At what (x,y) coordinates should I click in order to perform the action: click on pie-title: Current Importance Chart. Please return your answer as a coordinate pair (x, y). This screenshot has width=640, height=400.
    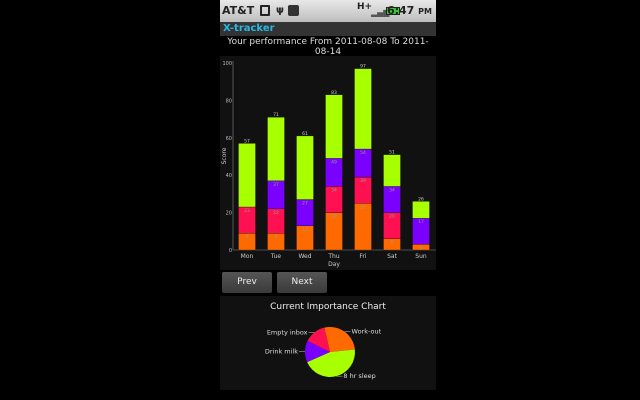
    Looking at the image, I should click on (328, 307).